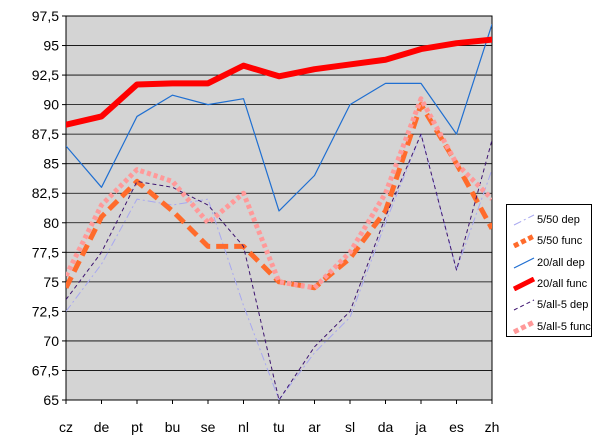 This screenshot has width=595, height=439. What do you see at coordinates (279, 427) in the screenshot?
I see `x-tick-label: tu` at bounding box center [279, 427].